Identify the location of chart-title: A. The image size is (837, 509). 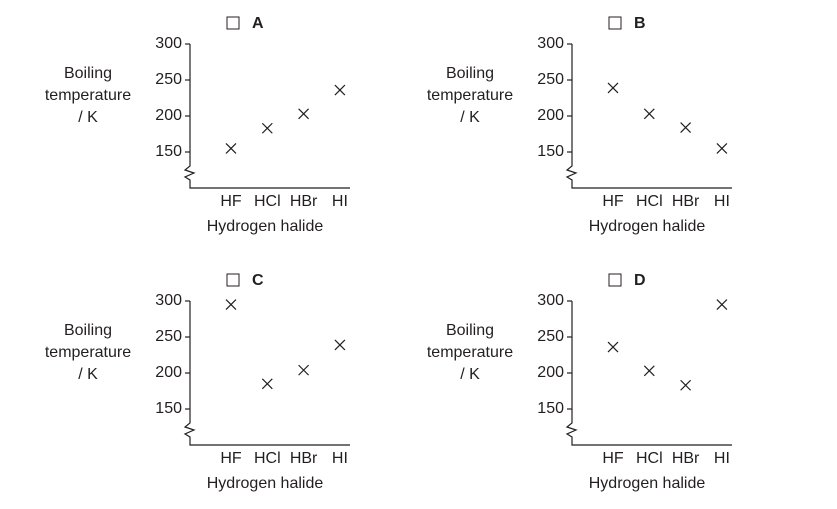
(258, 23).